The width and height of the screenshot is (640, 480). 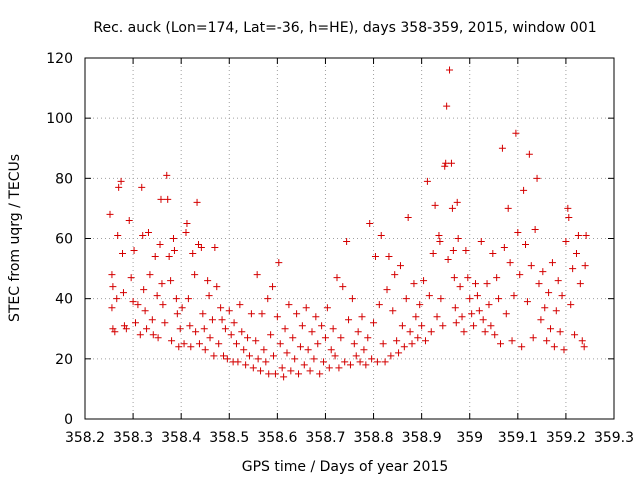 I want to click on x-axis-label: GPS time / Days of year 2015, so click(x=345, y=467).